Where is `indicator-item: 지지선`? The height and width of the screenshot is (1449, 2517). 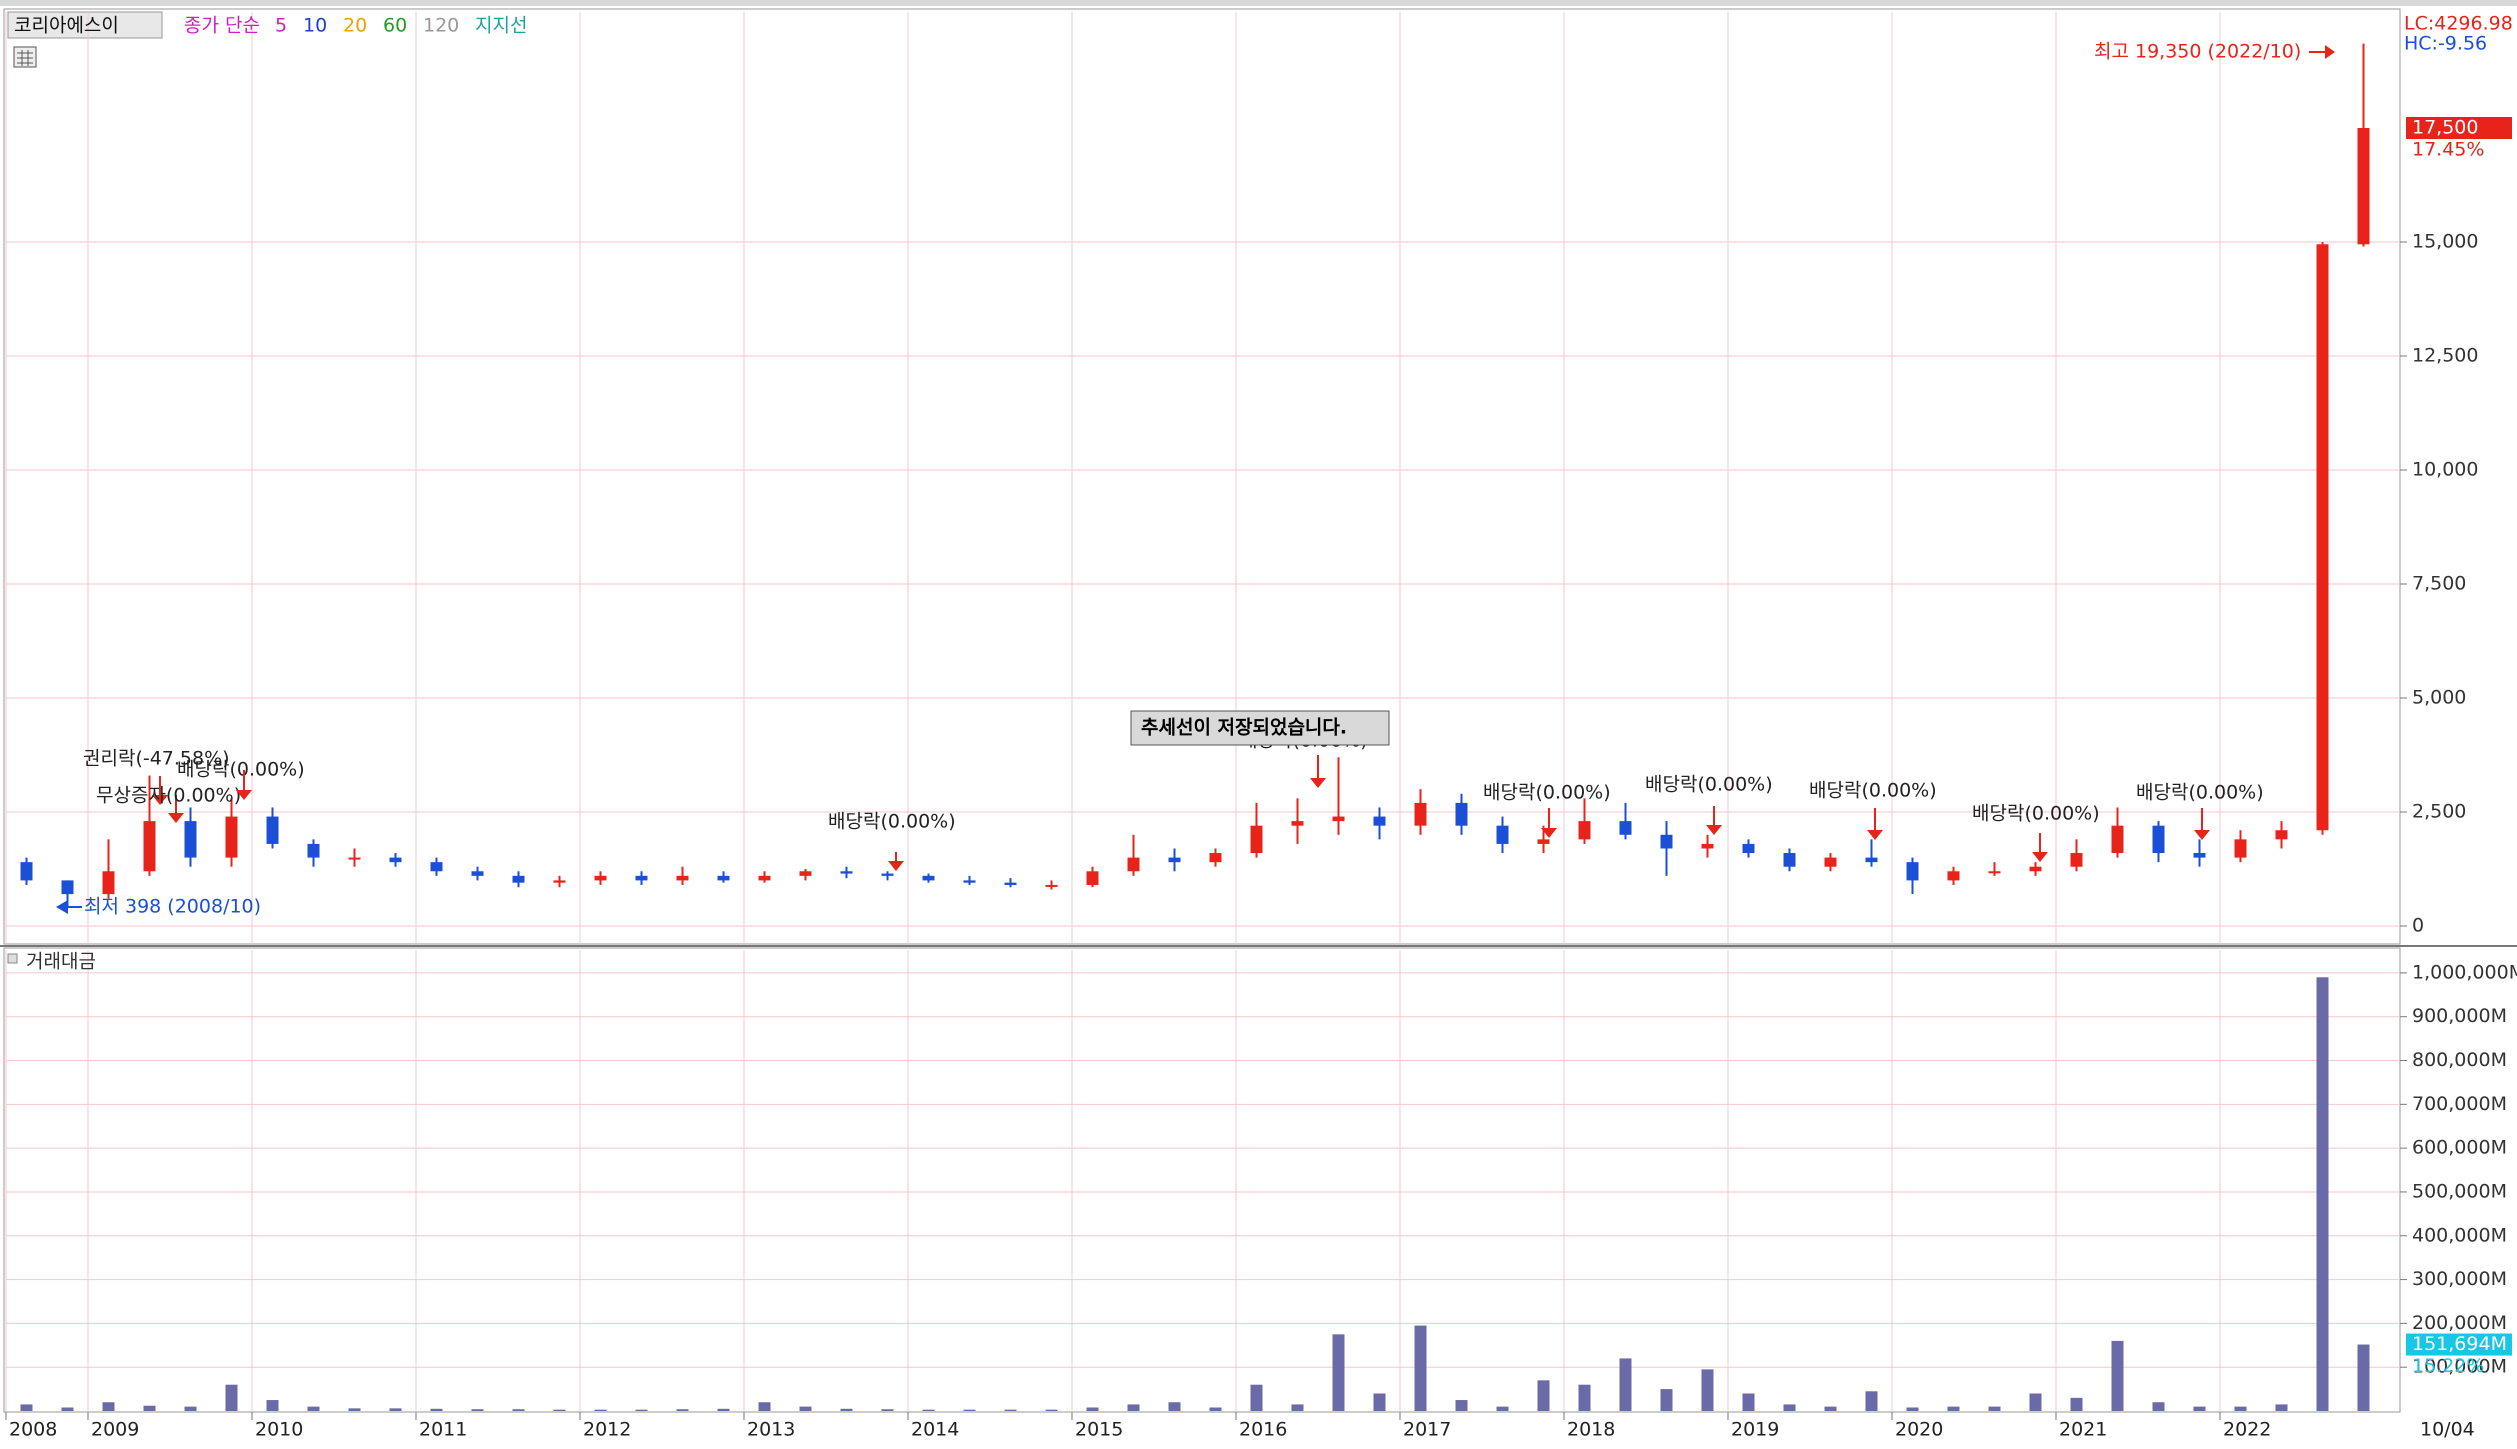
indicator-item: 지지선 is located at coordinates (501, 26).